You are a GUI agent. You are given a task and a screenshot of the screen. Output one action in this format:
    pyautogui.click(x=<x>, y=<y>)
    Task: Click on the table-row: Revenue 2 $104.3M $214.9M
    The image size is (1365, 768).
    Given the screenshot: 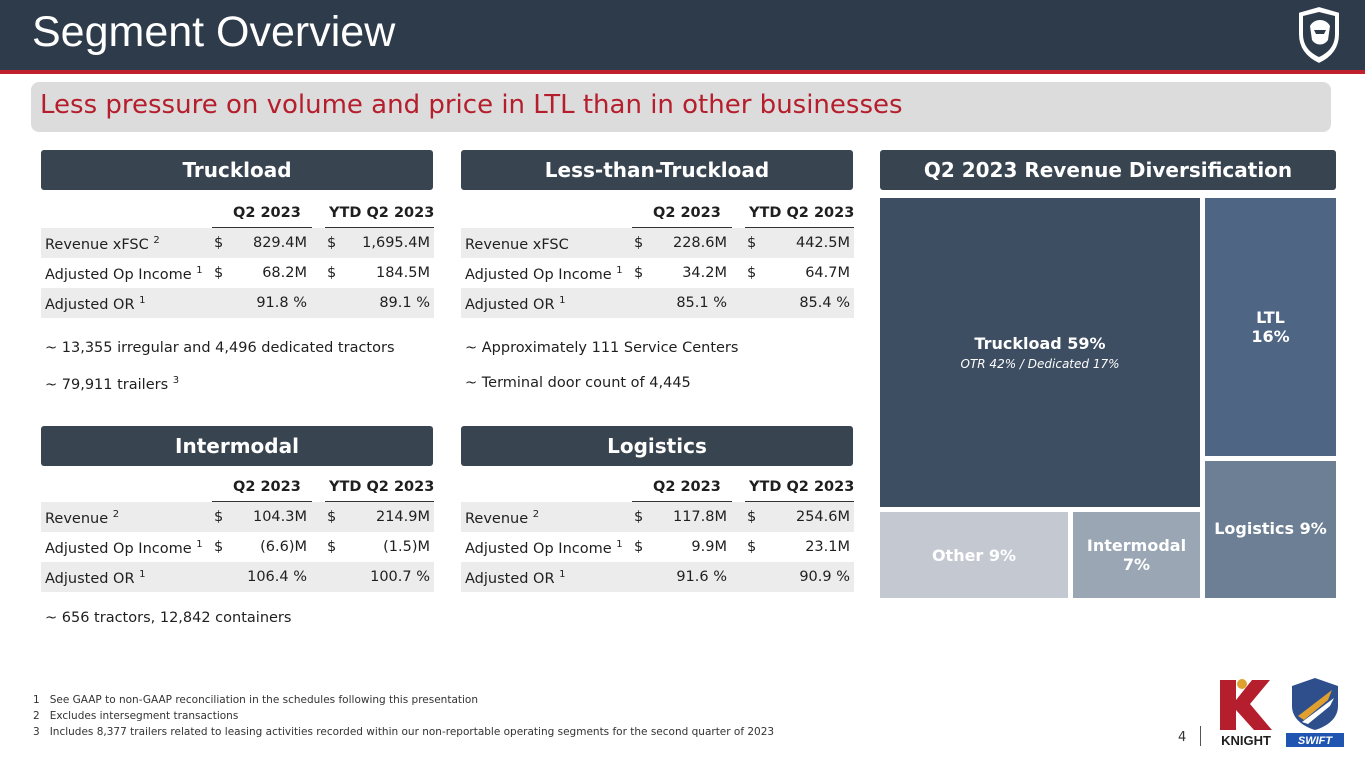 What is the action you would take?
    pyautogui.click(x=237, y=517)
    